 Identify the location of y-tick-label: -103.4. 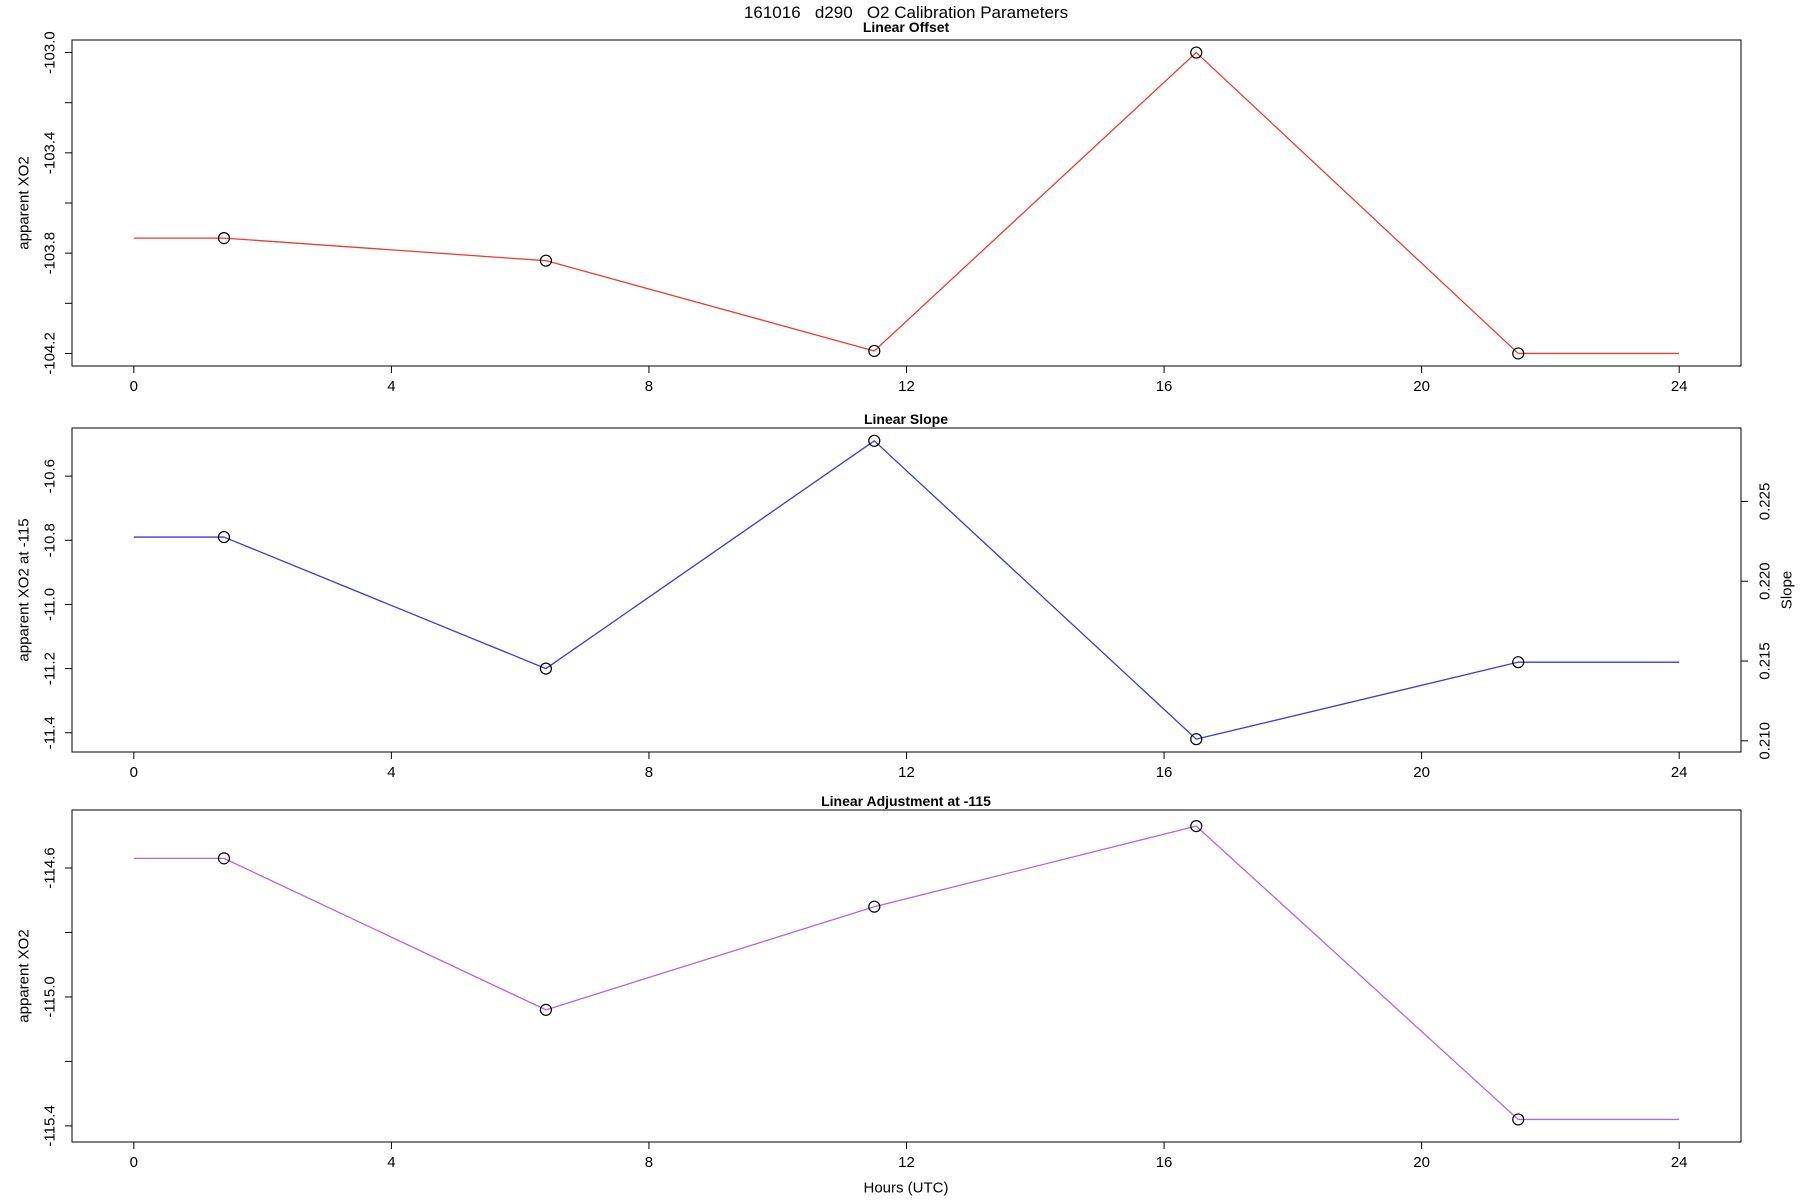
(50, 153).